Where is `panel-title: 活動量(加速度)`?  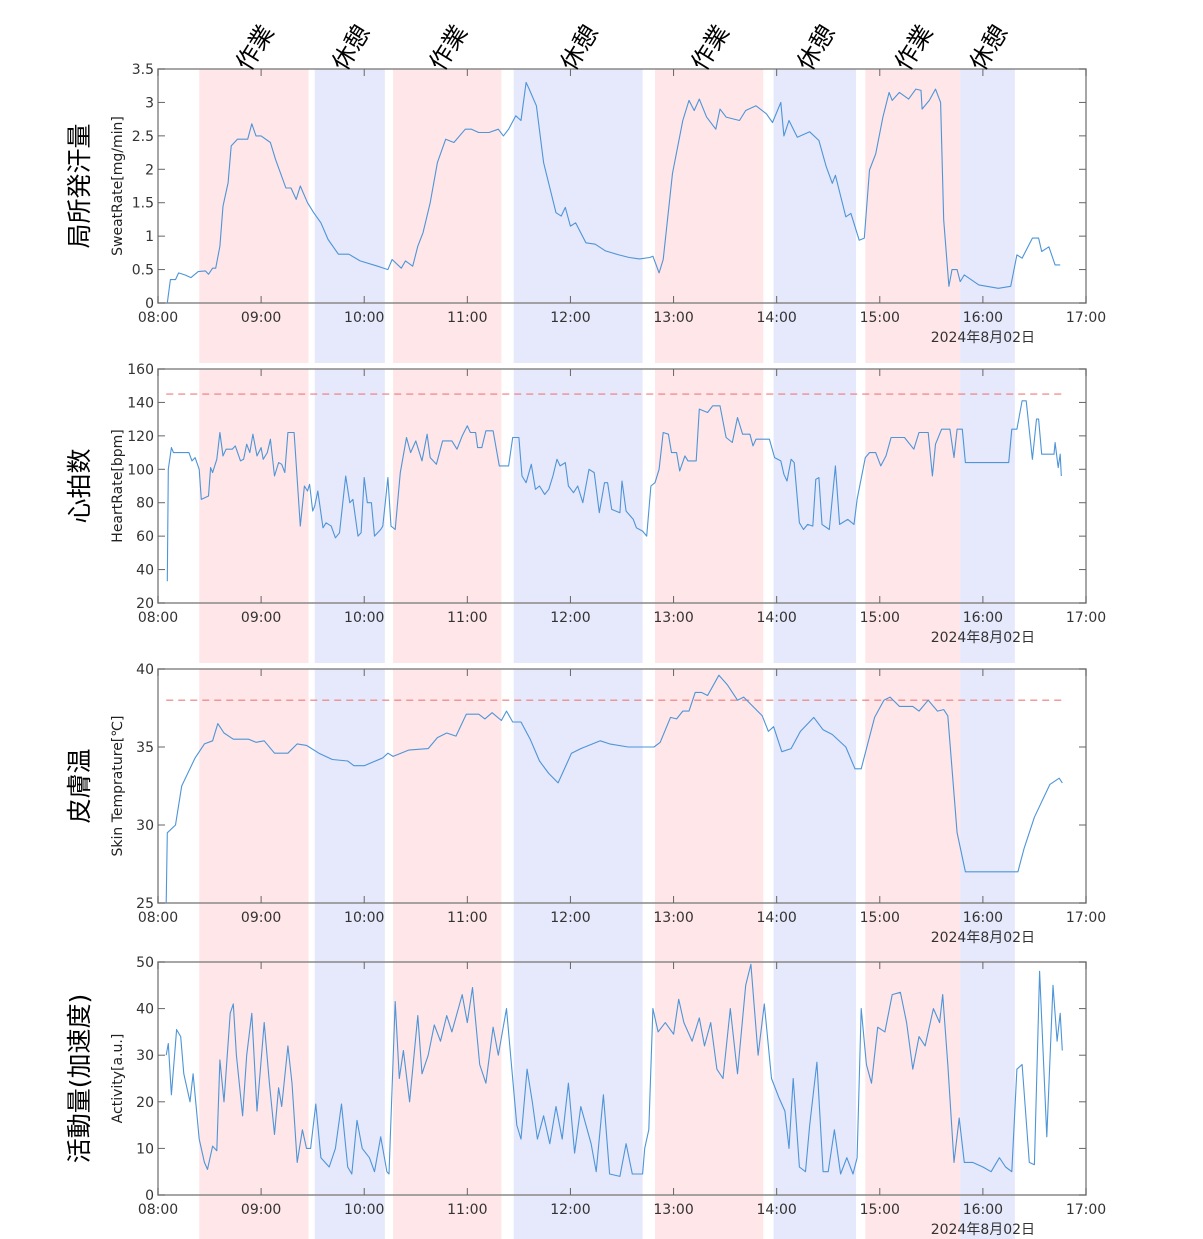 panel-title: 活動量(加速度) is located at coordinates (79, 1079).